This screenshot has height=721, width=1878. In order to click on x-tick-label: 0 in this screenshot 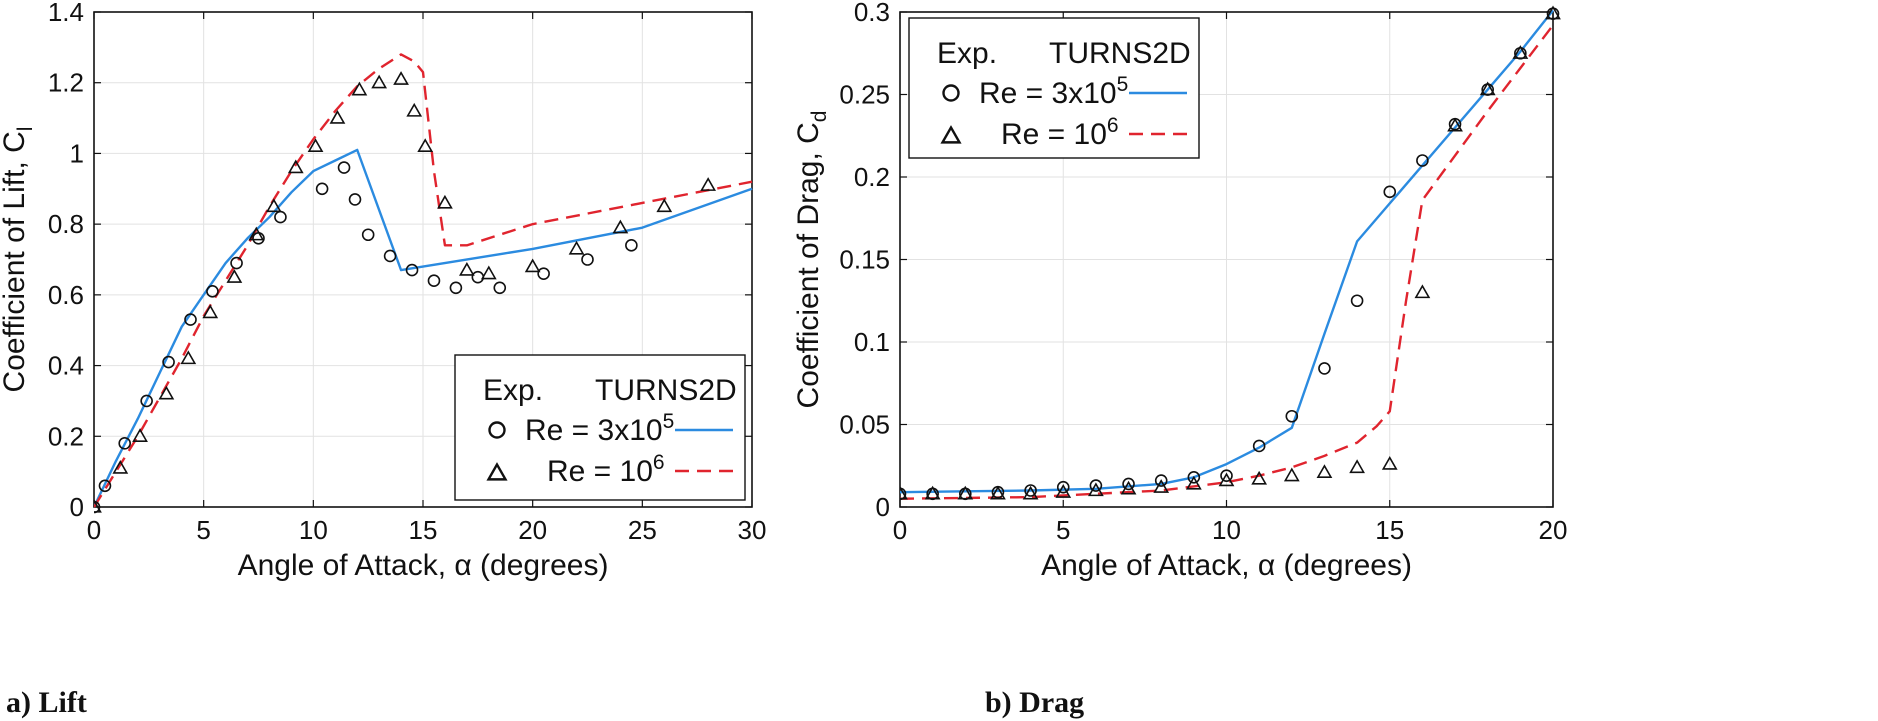, I will do `click(94, 530)`.